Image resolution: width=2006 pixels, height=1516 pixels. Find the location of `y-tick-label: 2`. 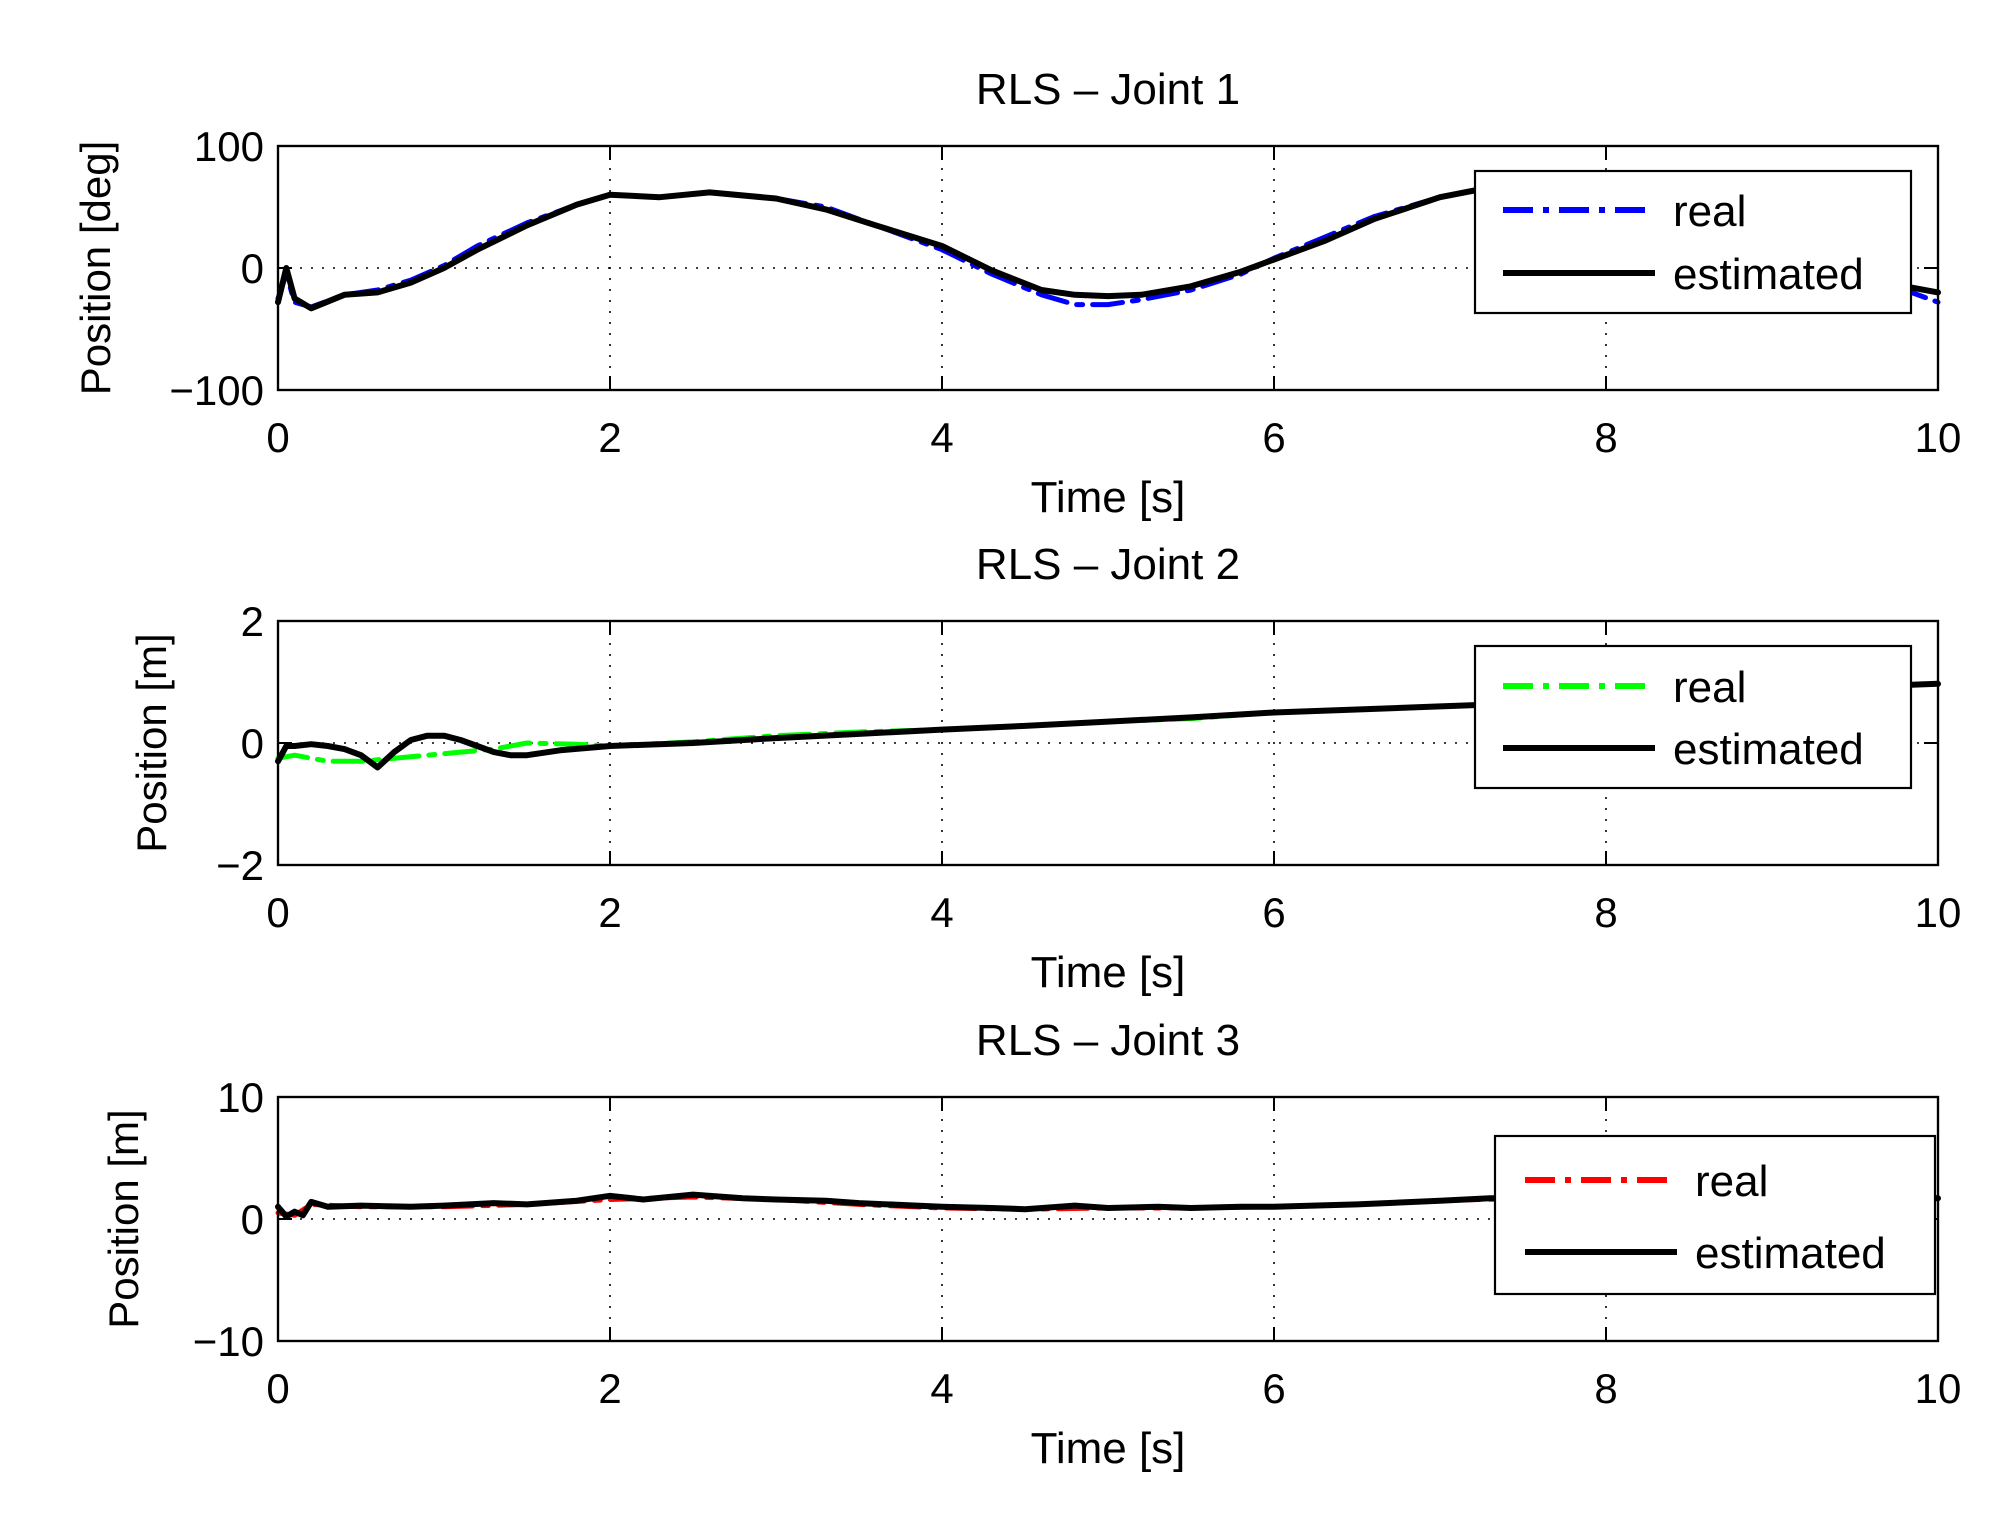

y-tick-label: 2 is located at coordinates (252, 621).